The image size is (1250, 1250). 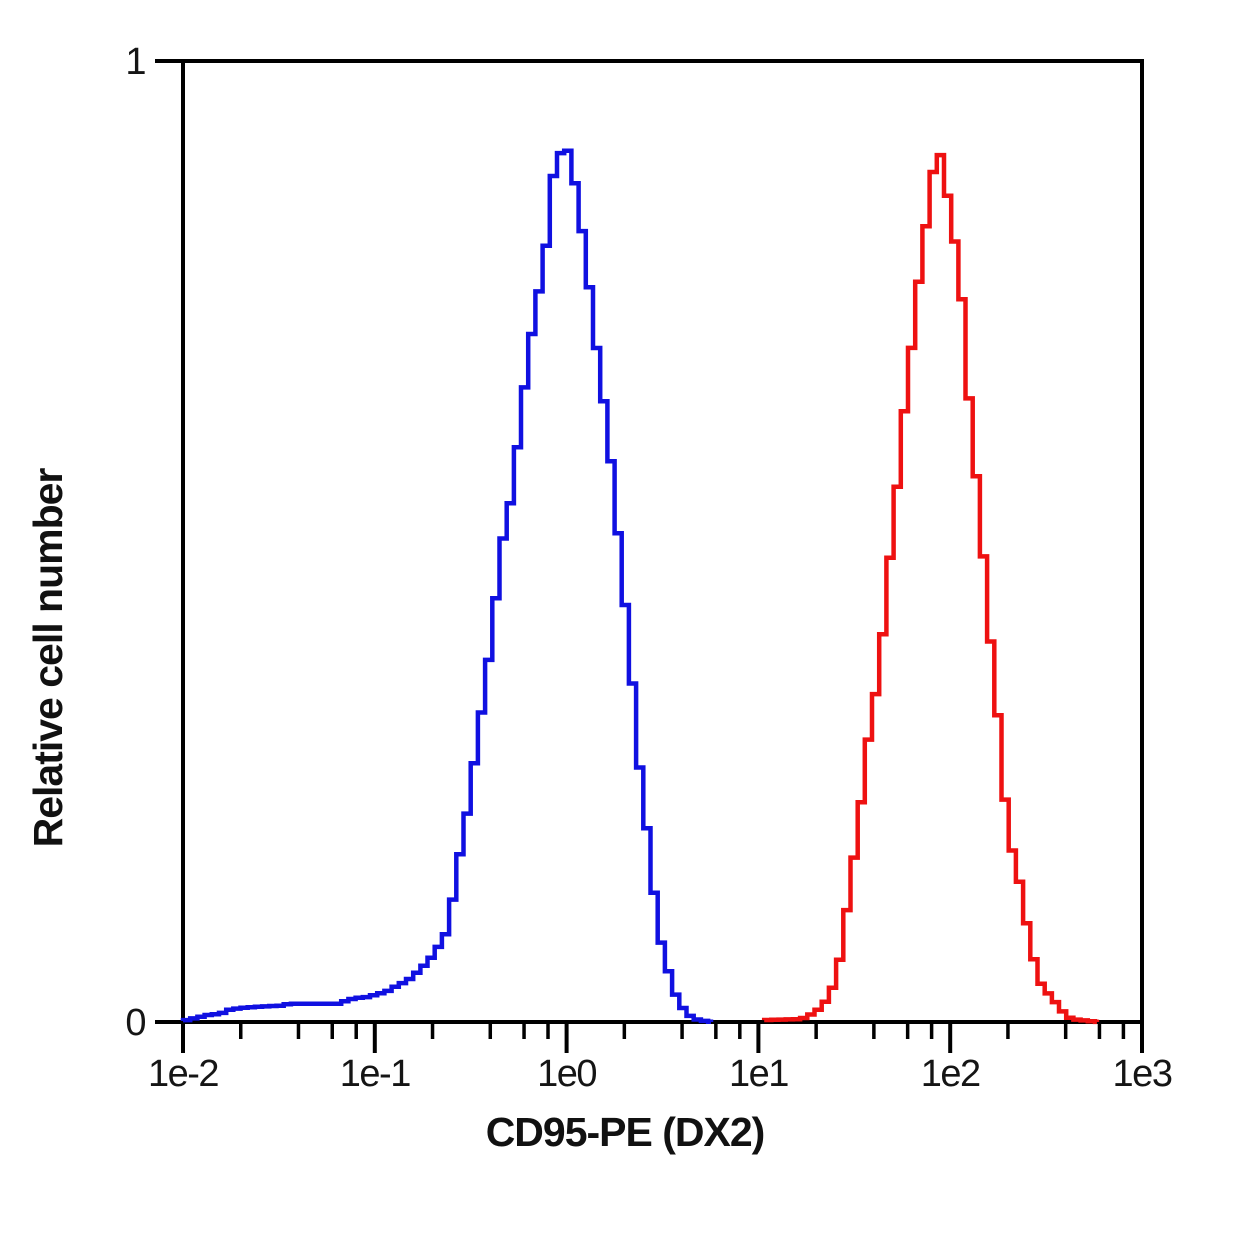 What do you see at coordinates (950, 1074) in the screenshot?
I see `x-tick-label-1e2: 1e2` at bounding box center [950, 1074].